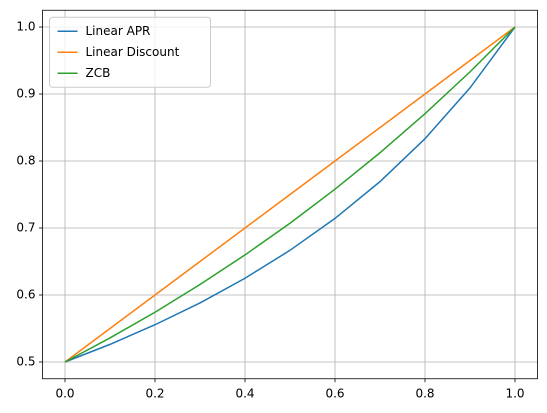  I want to click on x-tick-label: 0.4, so click(244, 393).